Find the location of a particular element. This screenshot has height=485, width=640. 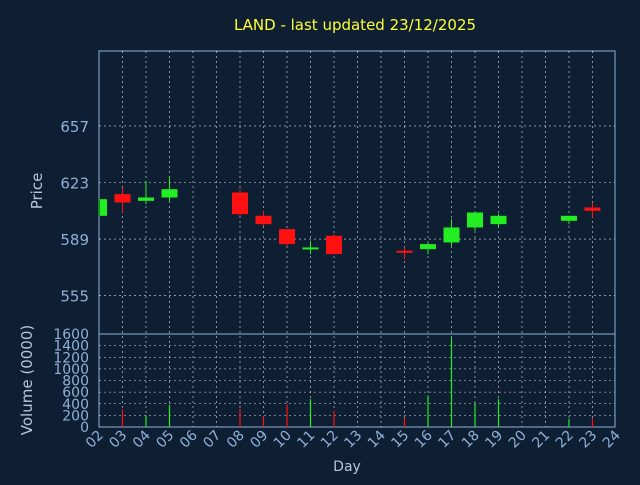

volume-tick-label: 1600 is located at coordinates (71, 335).